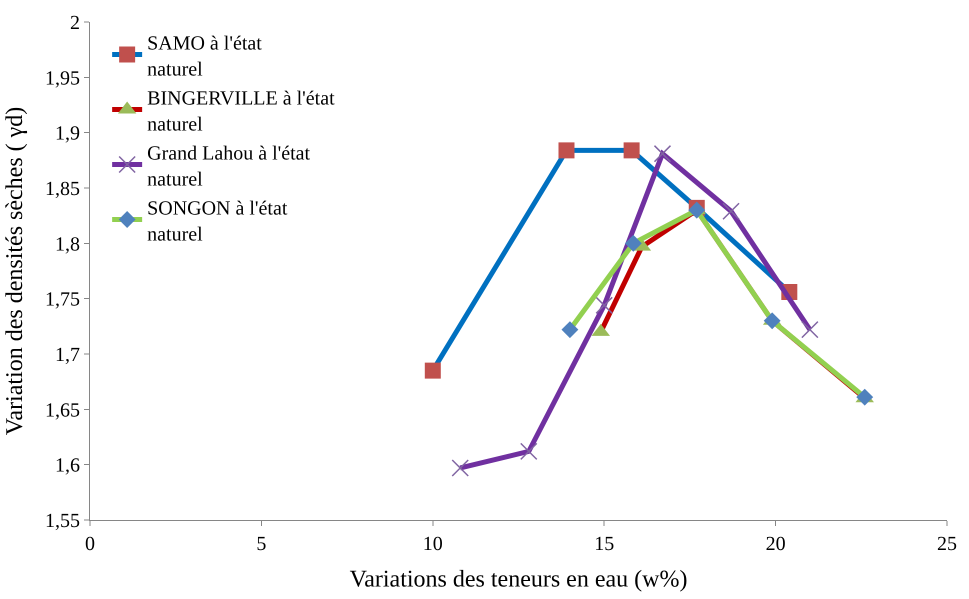  What do you see at coordinates (62, 189) in the screenshot?
I see `y-tick-label: 1,85` at bounding box center [62, 189].